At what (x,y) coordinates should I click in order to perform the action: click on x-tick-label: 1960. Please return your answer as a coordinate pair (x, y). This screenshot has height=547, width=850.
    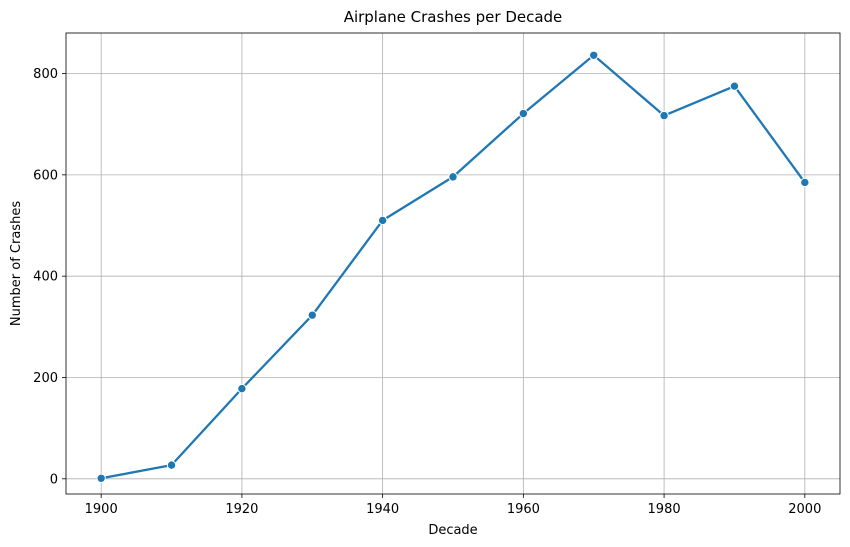
    Looking at the image, I should click on (523, 509).